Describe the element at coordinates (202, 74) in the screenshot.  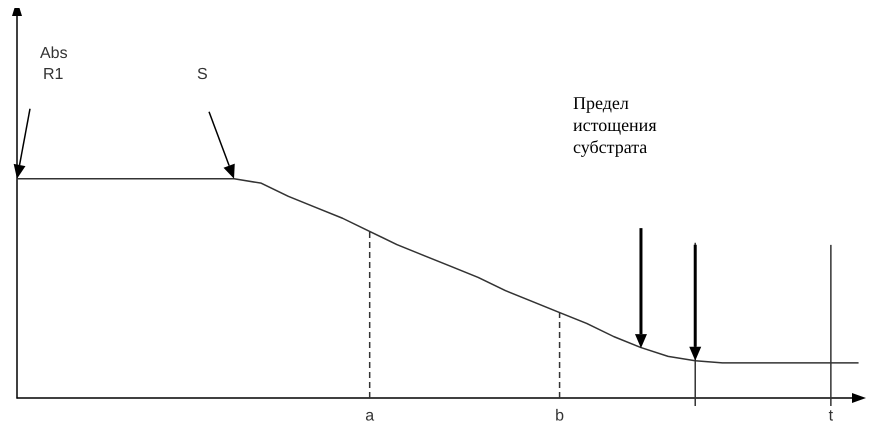
I see `text: S` at that location.